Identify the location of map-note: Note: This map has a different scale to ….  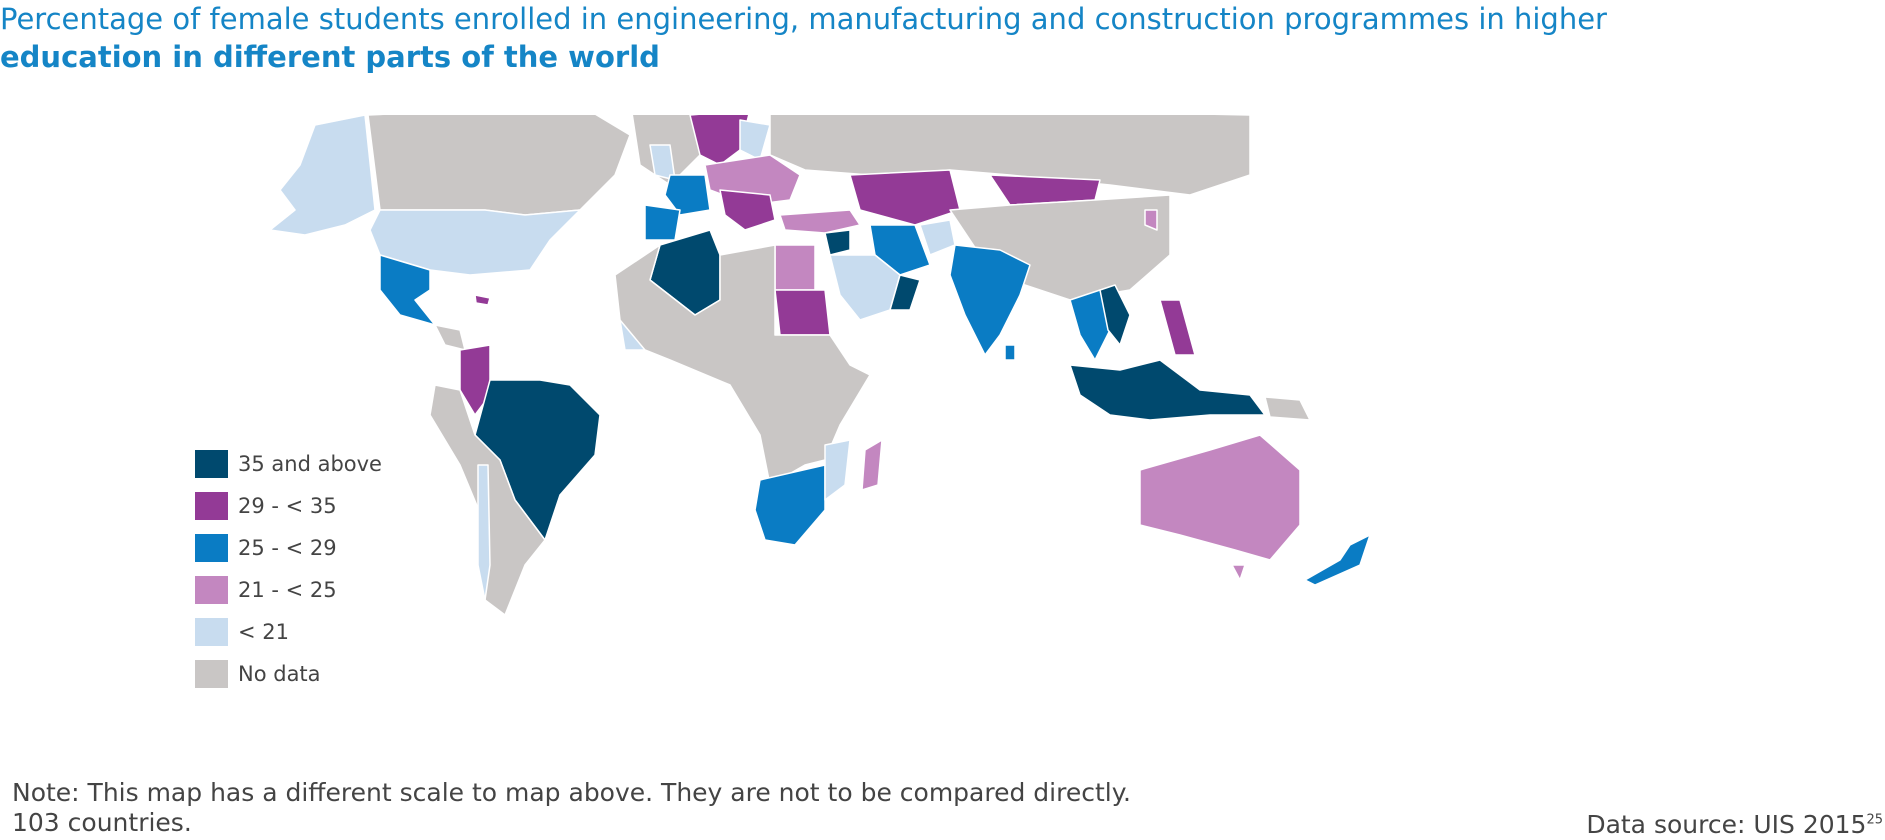
(571, 808).